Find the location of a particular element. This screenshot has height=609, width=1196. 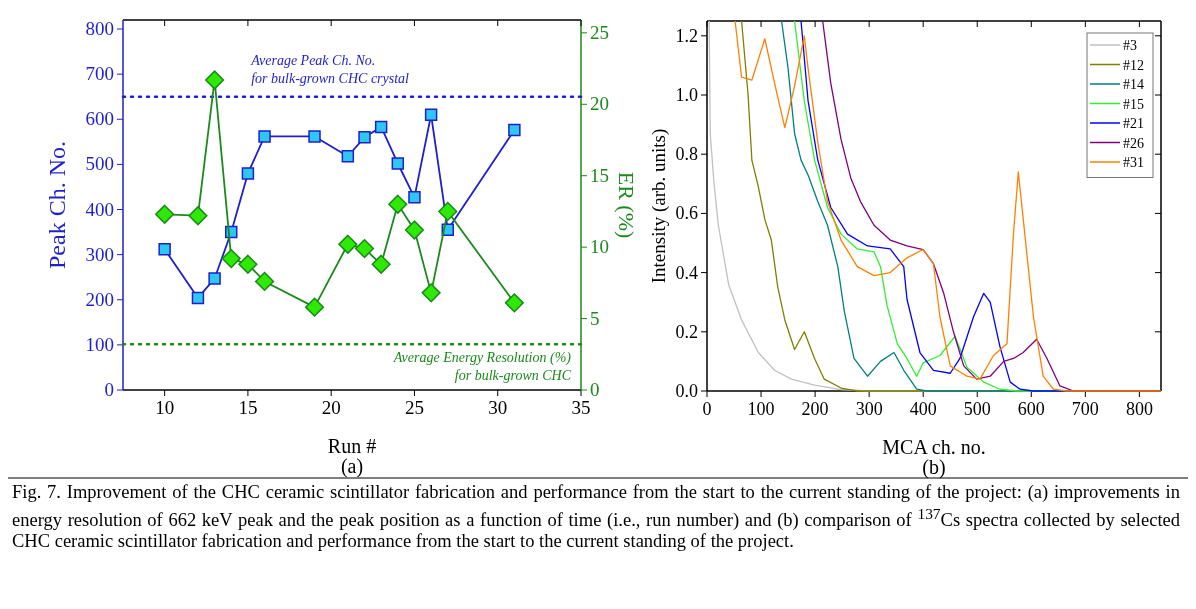

y2-tick-label: 25 is located at coordinates (599, 32).